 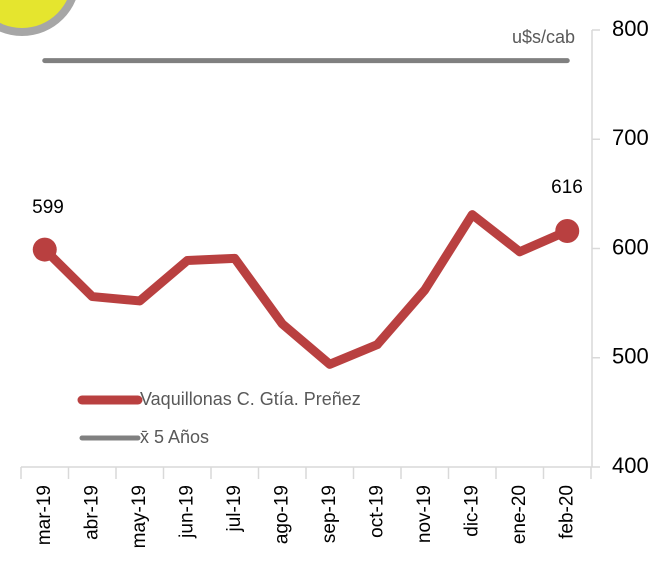 What do you see at coordinates (250, 399) in the screenshot?
I see `legend-label: Vaquillonas C. Gtía. Preñez` at bounding box center [250, 399].